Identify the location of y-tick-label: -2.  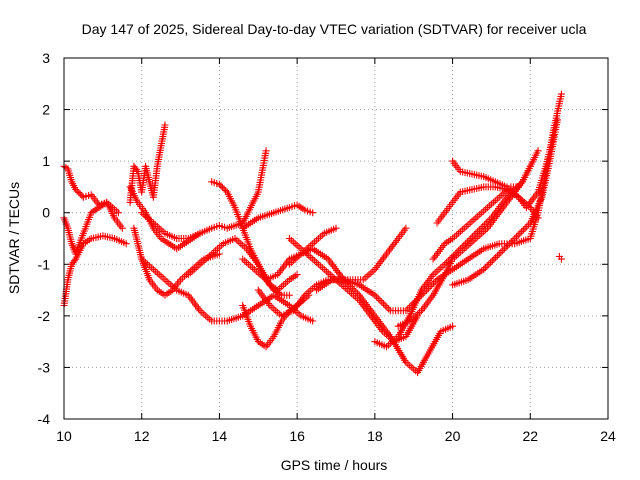
(44, 316).